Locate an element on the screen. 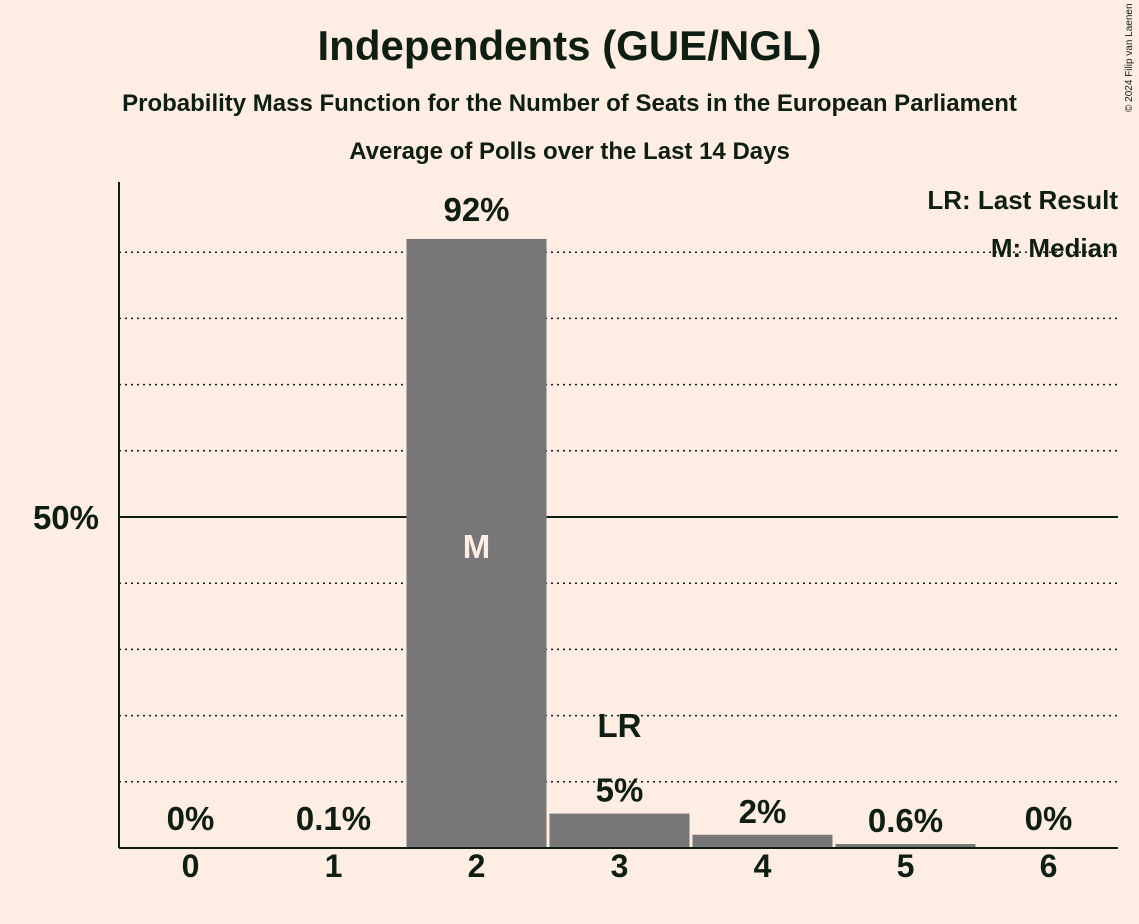 The width and height of the screenshot is (1139, 924). legend: LR: Last Result M: Median is located at coordinates (1022, 224).